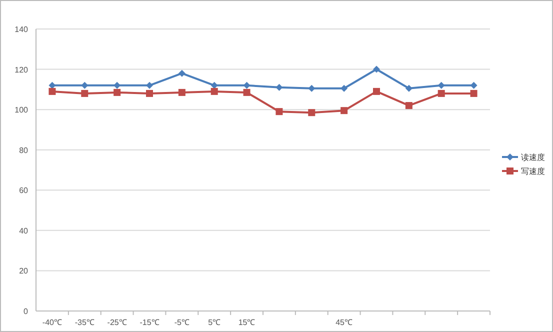 Image resolution: width=553 pixels, height=332 pixels. Describe the element at coordinates (26, 311) in the screenshot. I see `y-tick-label: 0` at that location.